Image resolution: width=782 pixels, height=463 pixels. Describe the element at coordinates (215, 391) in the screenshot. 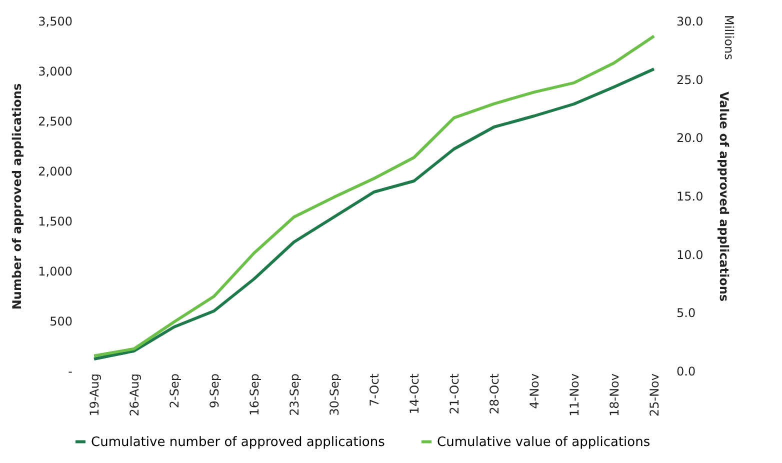

I see `x-tick-label: 9-Sep` at that location.